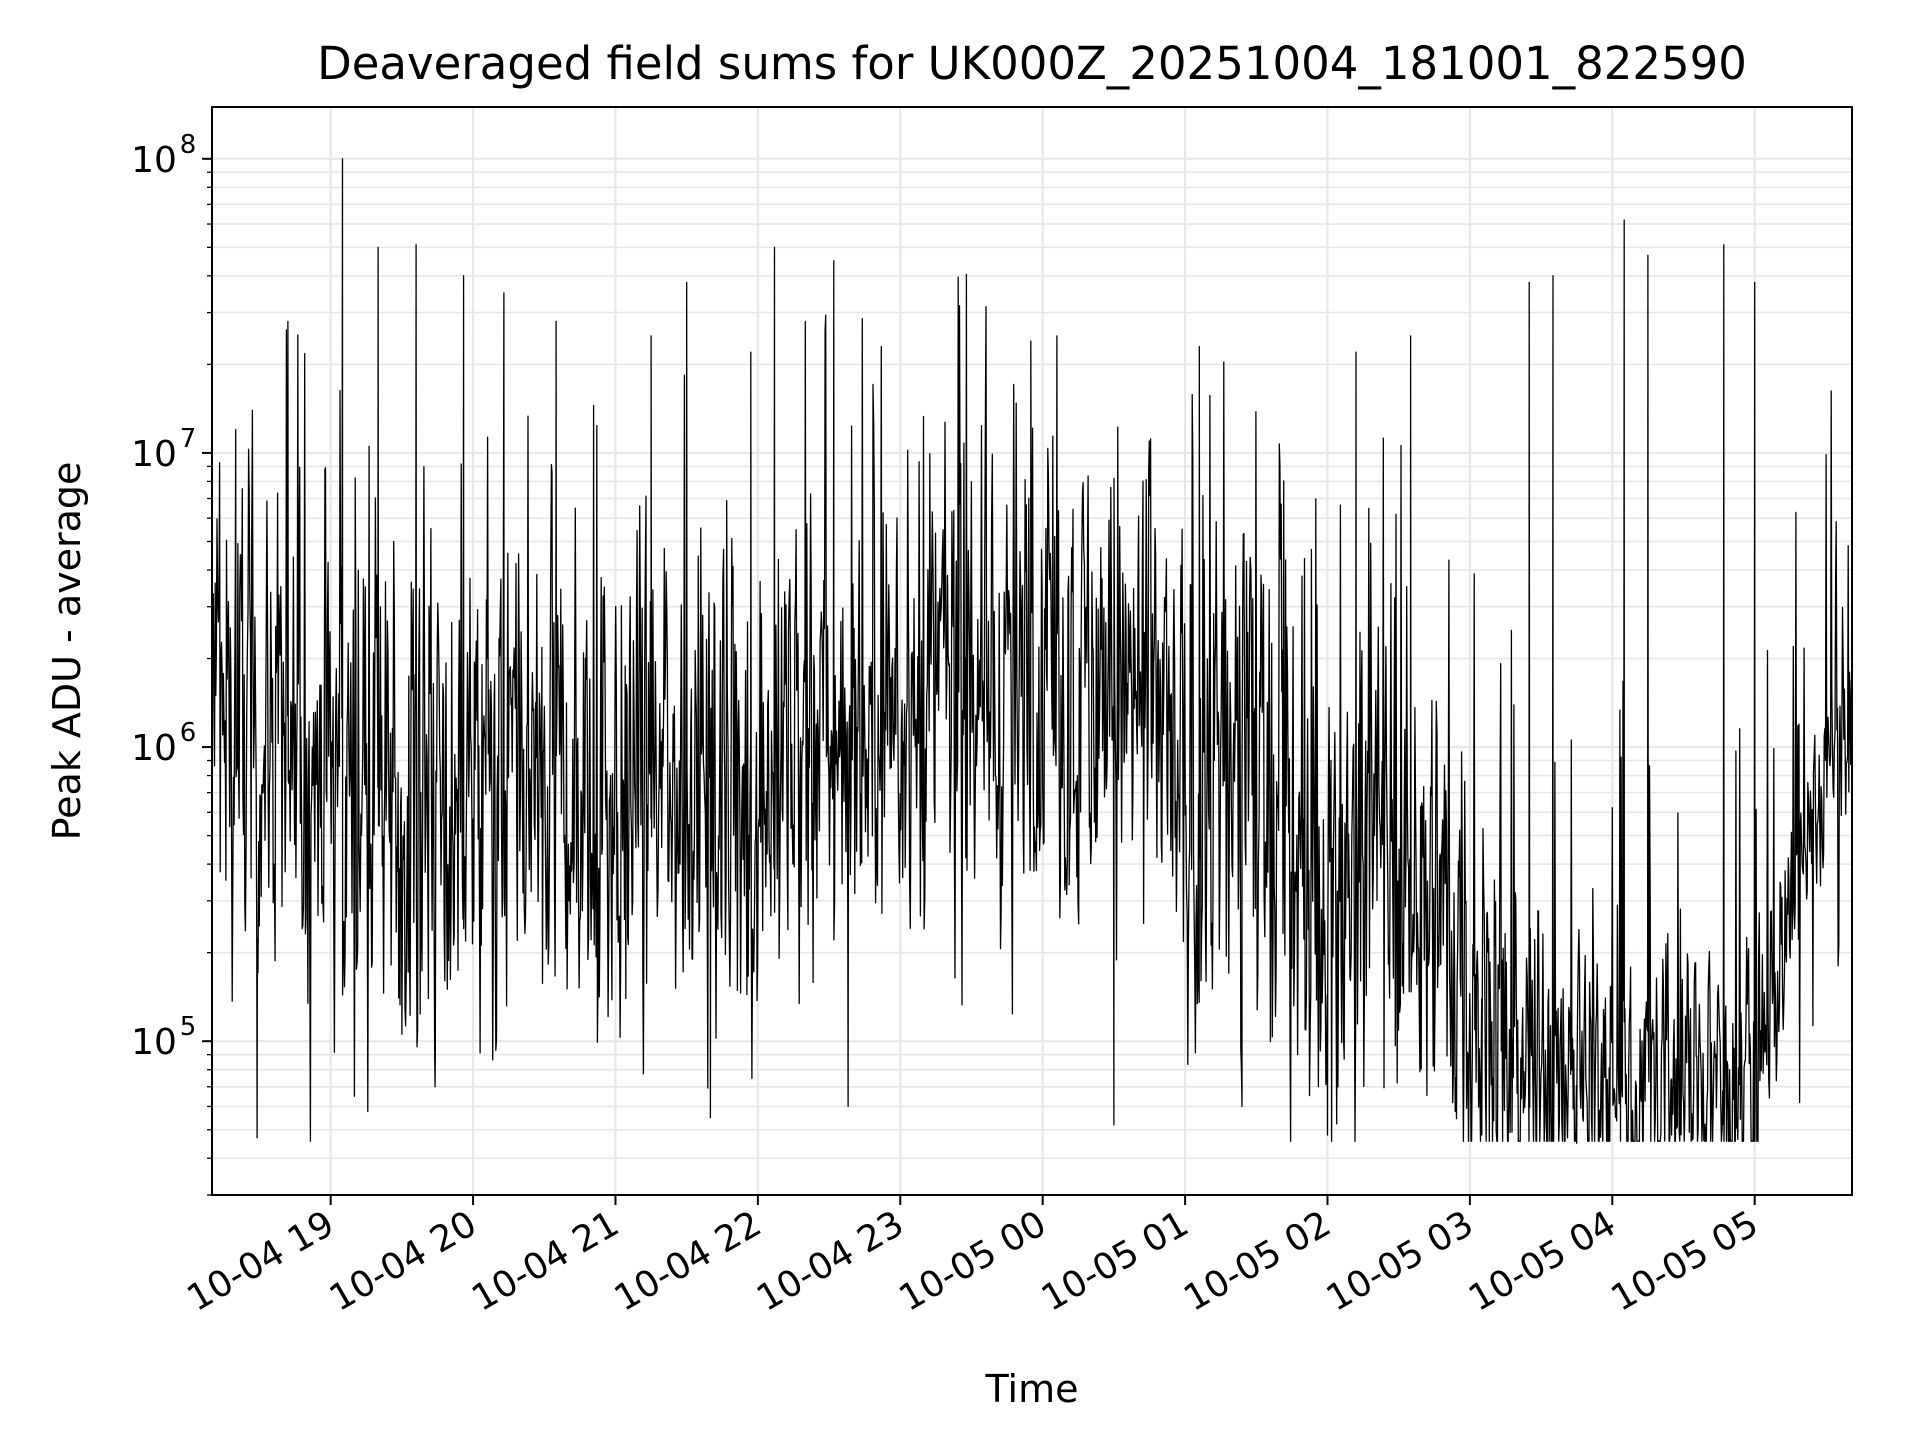 The image size is (1920, 1440). Describe the element at coordinates (188, 1027) in the screenshot. I see `y-tick-exponent: 5` at that location.